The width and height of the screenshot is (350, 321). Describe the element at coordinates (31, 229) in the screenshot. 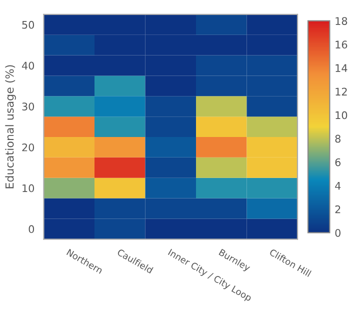

I see `y-tick-label: 0` at that location.